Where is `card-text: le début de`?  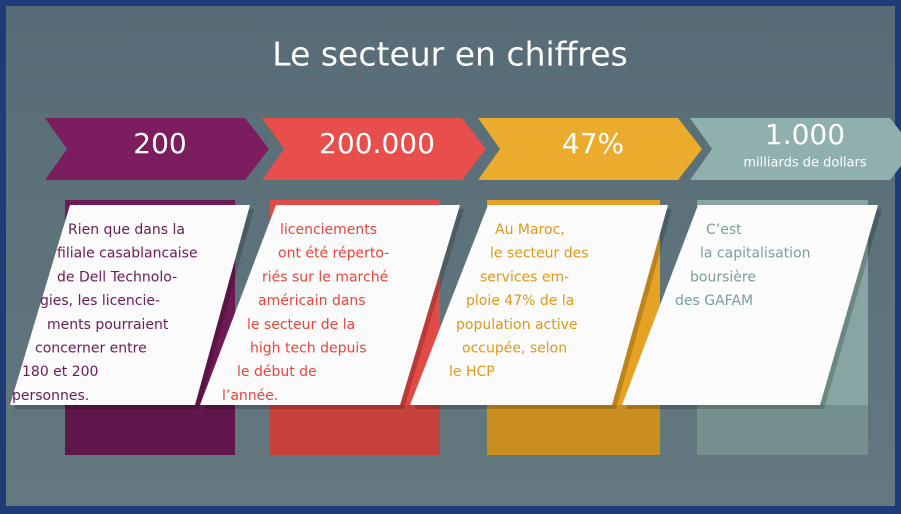 card-text: le début de is located at coordinates (277, 372).